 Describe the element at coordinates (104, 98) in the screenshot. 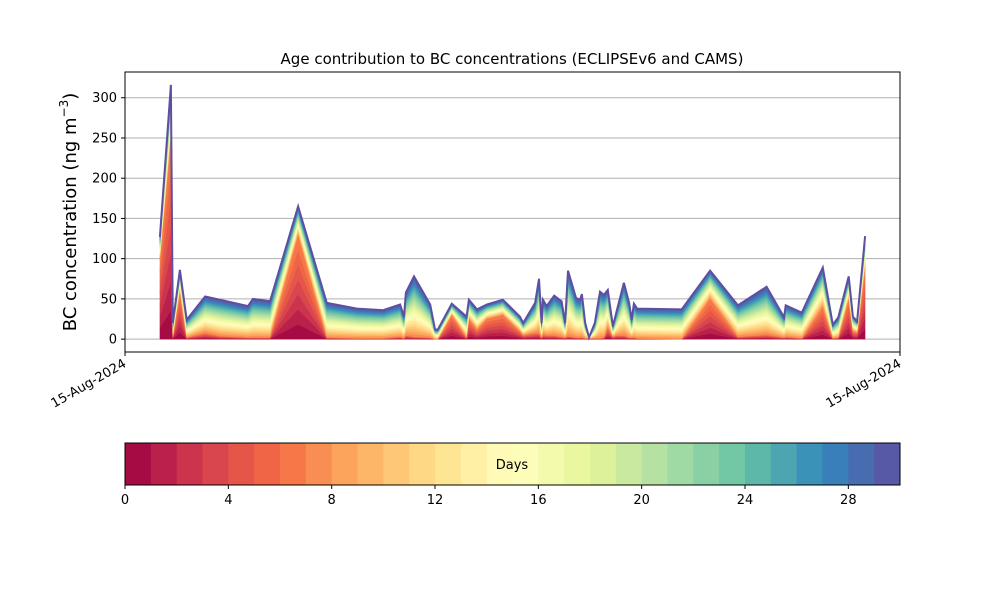

I see `y-tick-label: 300` at that location.